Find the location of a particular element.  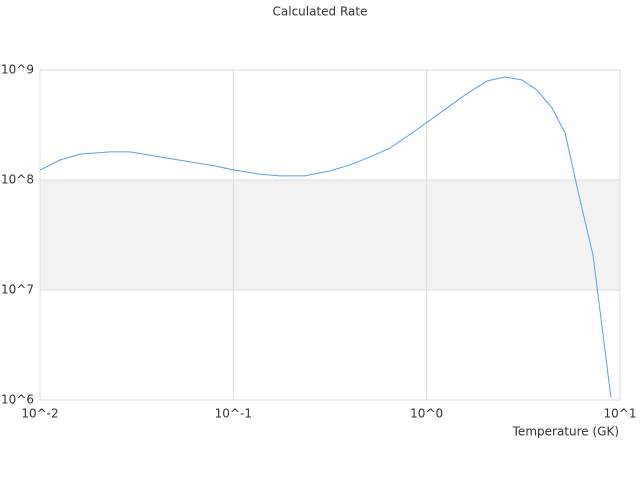

x-tick-label: 10^0 is located at coordinates (426, 414).